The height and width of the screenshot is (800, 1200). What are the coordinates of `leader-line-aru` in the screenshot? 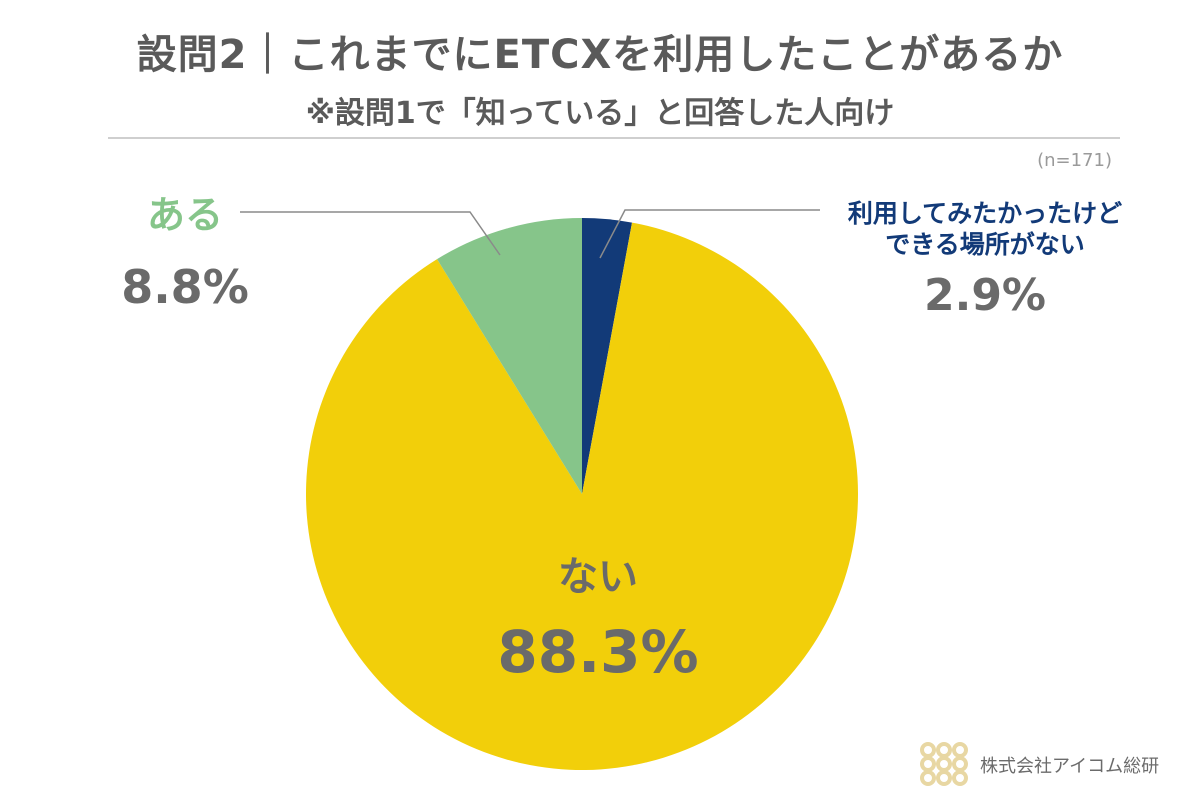 It's located at (370, 233).